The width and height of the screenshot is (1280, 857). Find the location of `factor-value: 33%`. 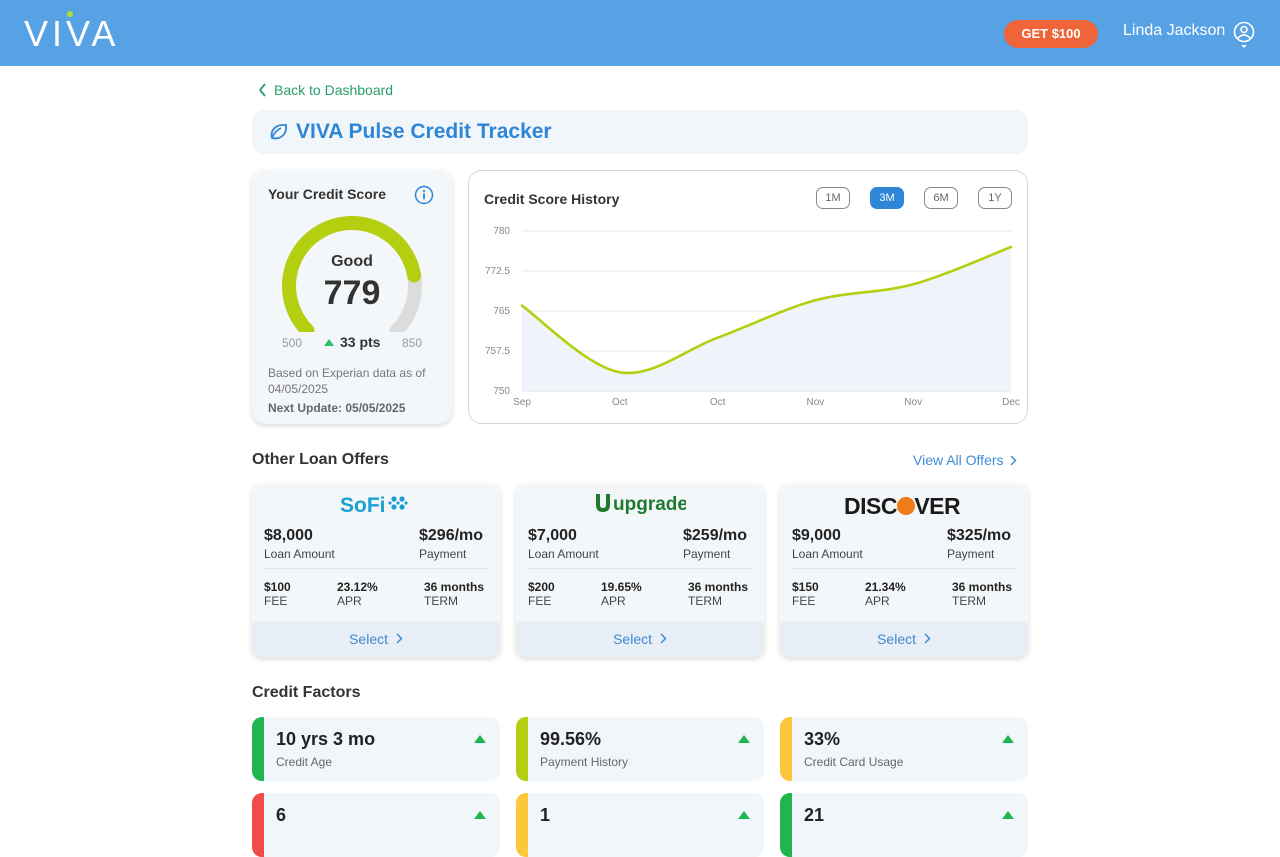

factor-value: 33% is located at coordinates (822, 739).